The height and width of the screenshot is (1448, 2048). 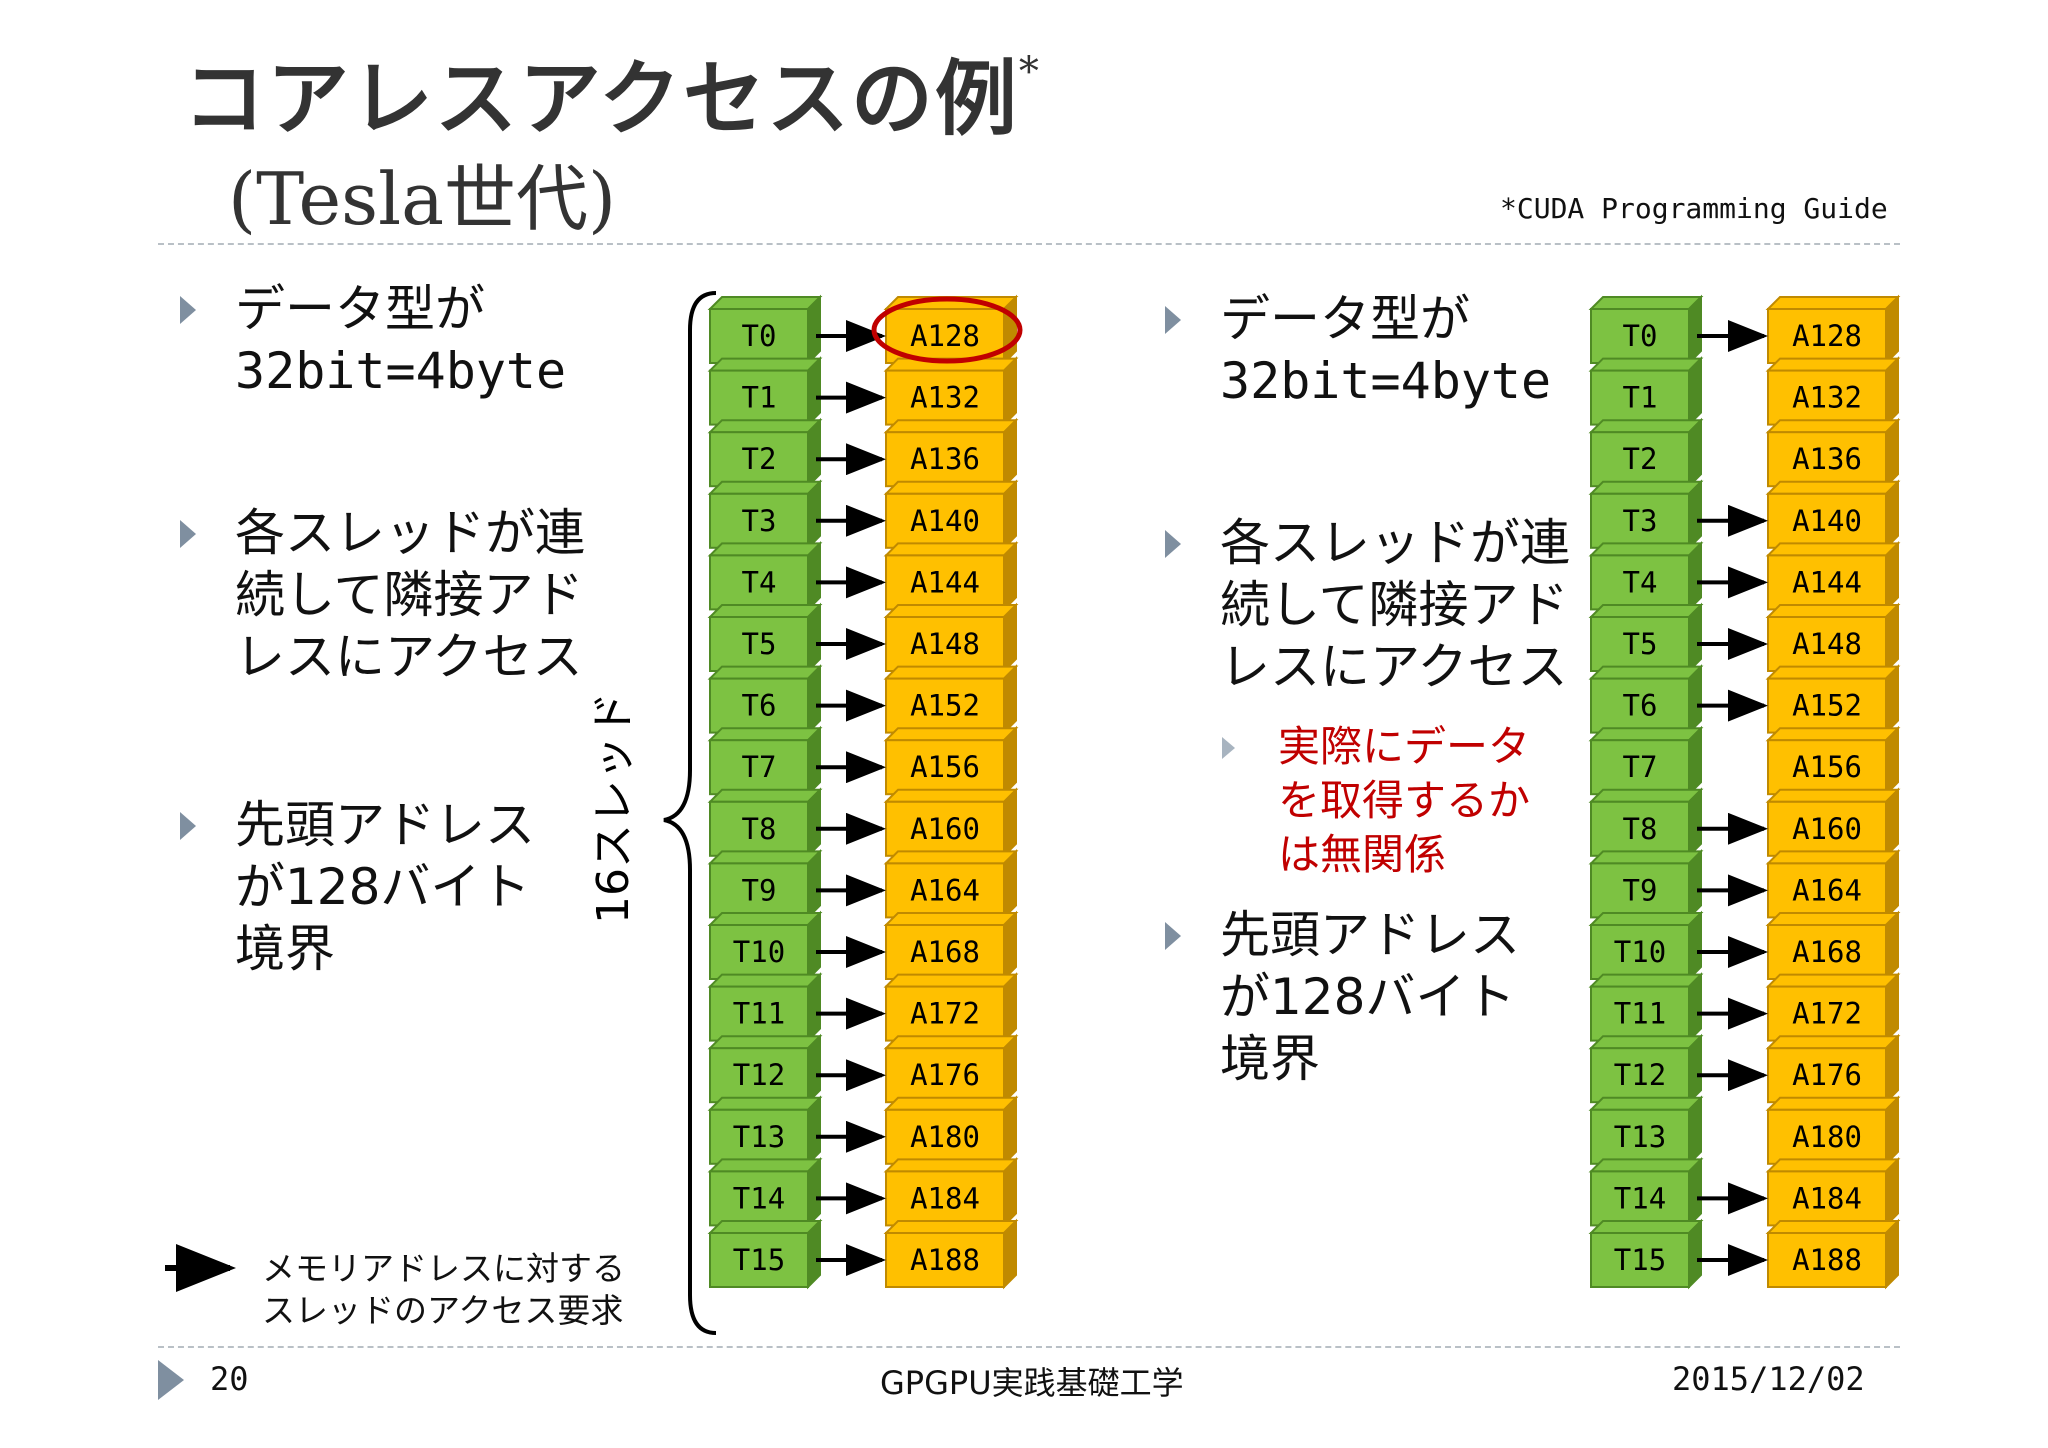 What do you see at coordinates (759, 706) in the screenshot?
I see `thread-cell-label: T6` at bounding box center [759, 706].